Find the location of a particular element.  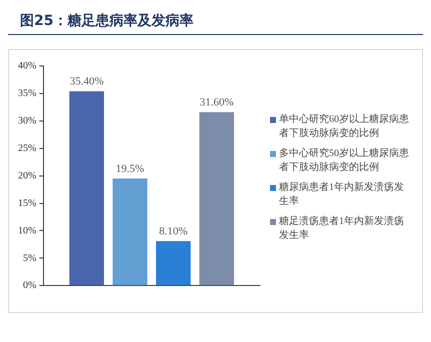

legend-label: 糖足溃疡患者1年内新发溃疡发生率 is located at coordinates (342, 229).